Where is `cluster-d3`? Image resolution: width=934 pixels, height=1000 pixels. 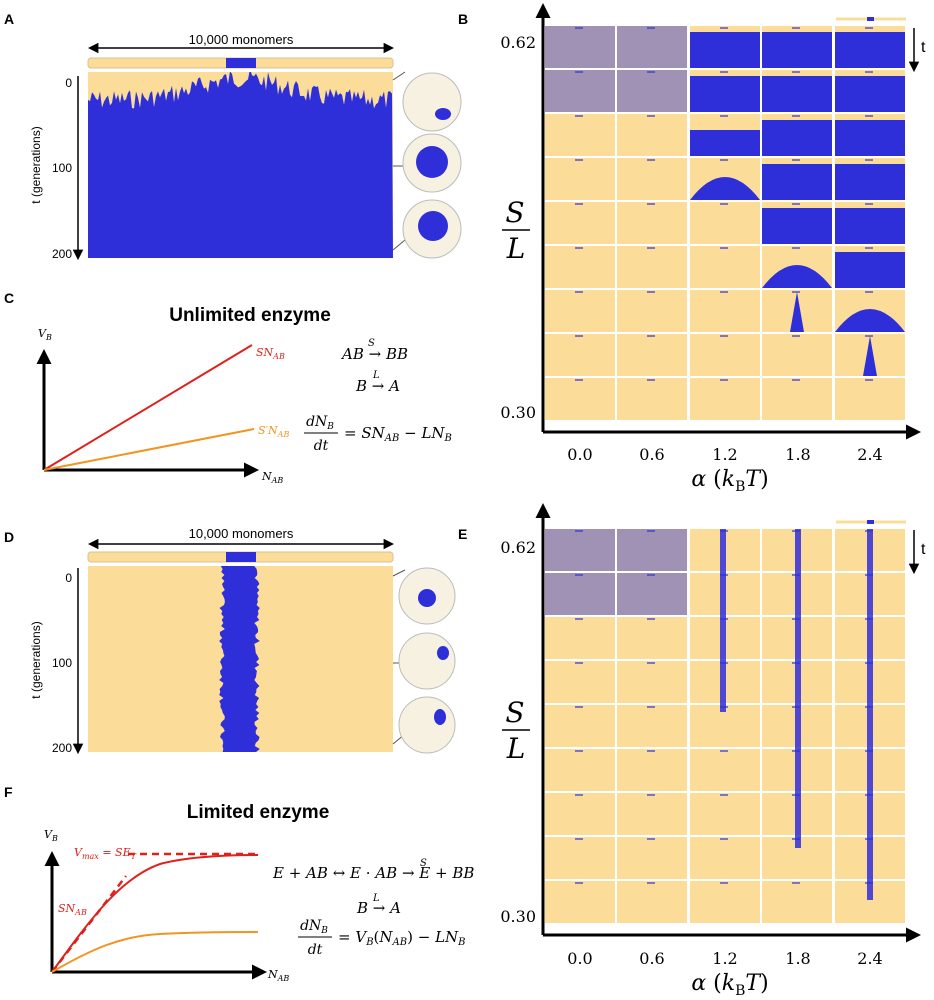
cluster-d3 is located at coordinates (440, 717).